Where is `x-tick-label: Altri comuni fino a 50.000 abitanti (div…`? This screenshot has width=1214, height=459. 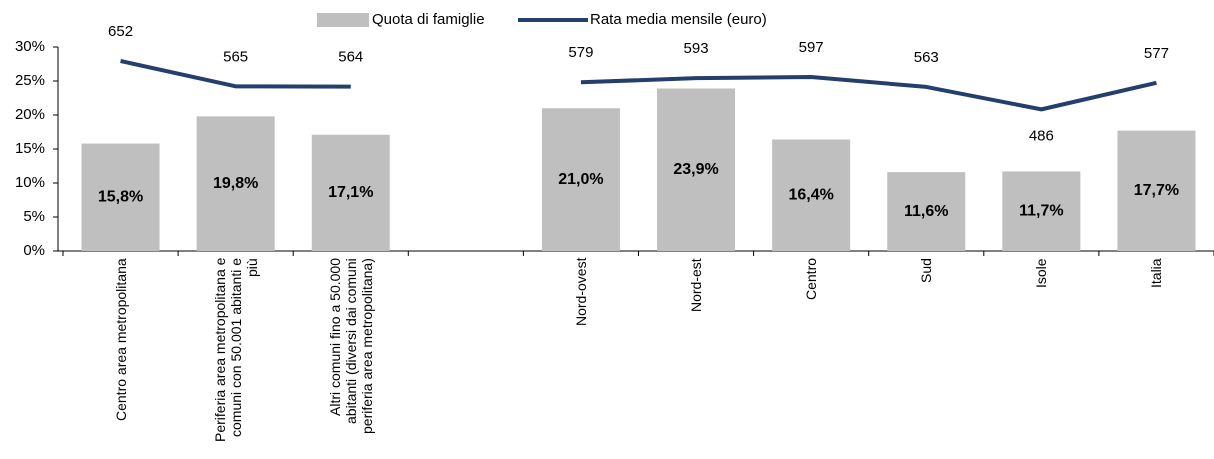 x-tick-label: Altri comuni fino a 50.000 abitanti (div… is located at coordinates (350, 346).